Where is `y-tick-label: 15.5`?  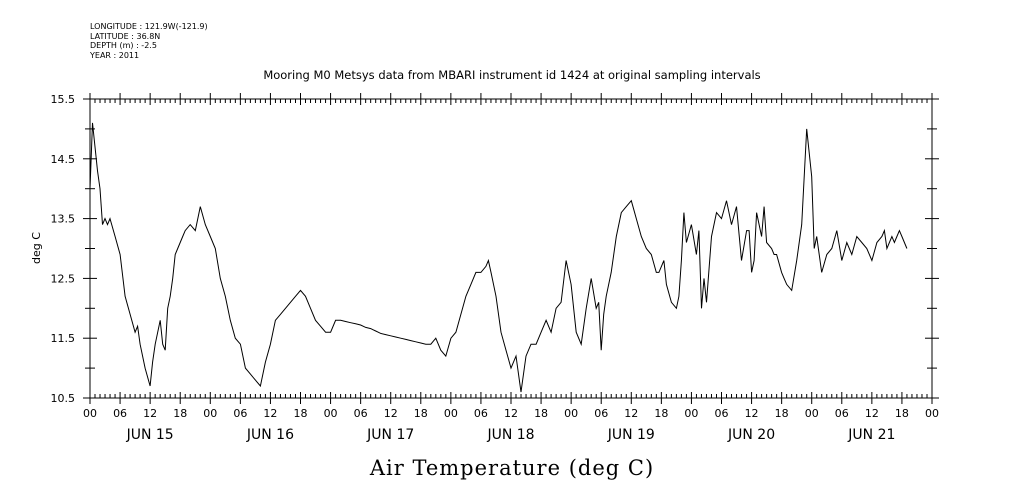
y-tick-label: 15.5 is located at coordinates (63, 99).